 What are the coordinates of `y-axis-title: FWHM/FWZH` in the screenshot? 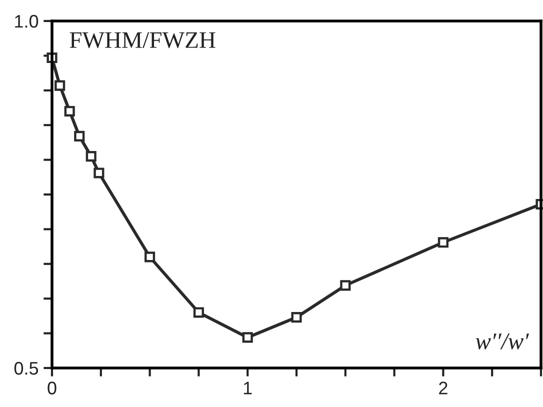 It's located at (143, 40).